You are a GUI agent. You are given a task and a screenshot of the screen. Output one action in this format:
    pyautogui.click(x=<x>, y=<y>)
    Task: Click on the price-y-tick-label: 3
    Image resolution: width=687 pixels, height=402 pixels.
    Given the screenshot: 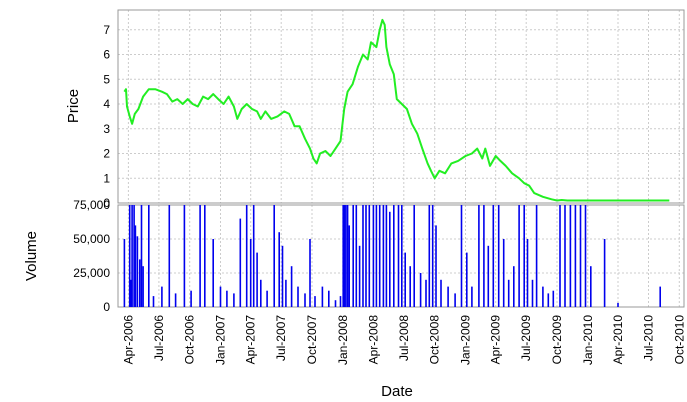 What is the action you would take?
    pyautogui.click(x=106, y=129)
    